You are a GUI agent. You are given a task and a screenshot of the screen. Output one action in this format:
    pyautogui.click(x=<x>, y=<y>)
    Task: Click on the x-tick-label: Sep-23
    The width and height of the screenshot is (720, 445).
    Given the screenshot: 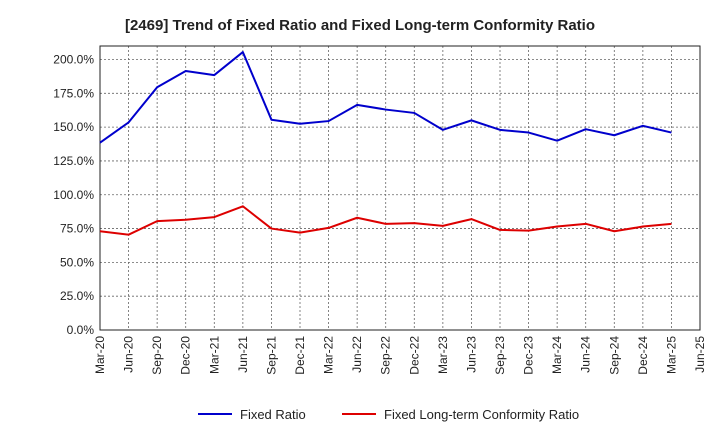 What is the action you would take?
    pyautogui.click(x=500, y=355)
    